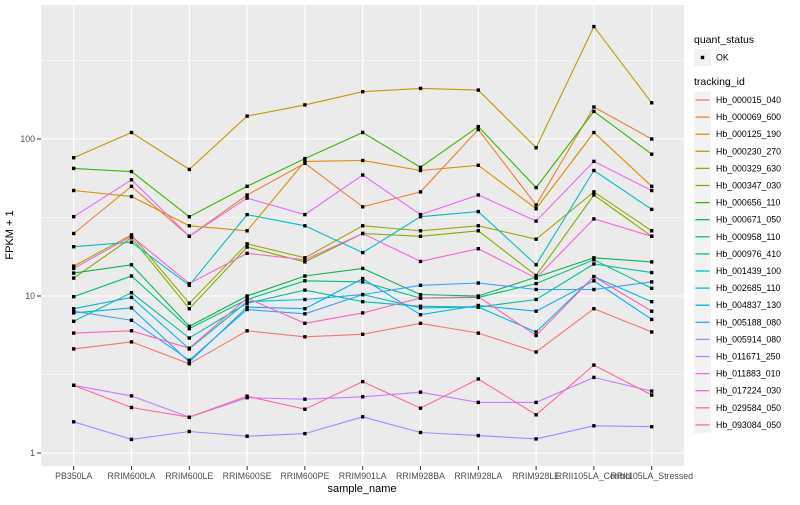 This screenshot has height=505, width=800. Describe the element at coordinates (32, 453) in the screenshot. I see `y-tick-label-1: 1` at that location.